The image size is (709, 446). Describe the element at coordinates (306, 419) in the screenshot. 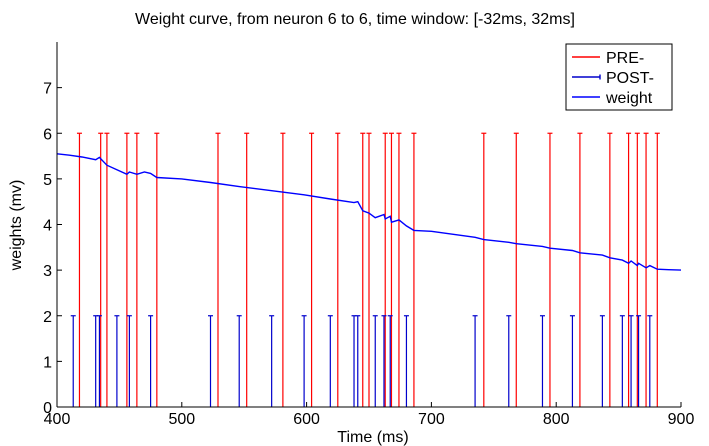

I see `x-tick-label-600: 600` at that location.